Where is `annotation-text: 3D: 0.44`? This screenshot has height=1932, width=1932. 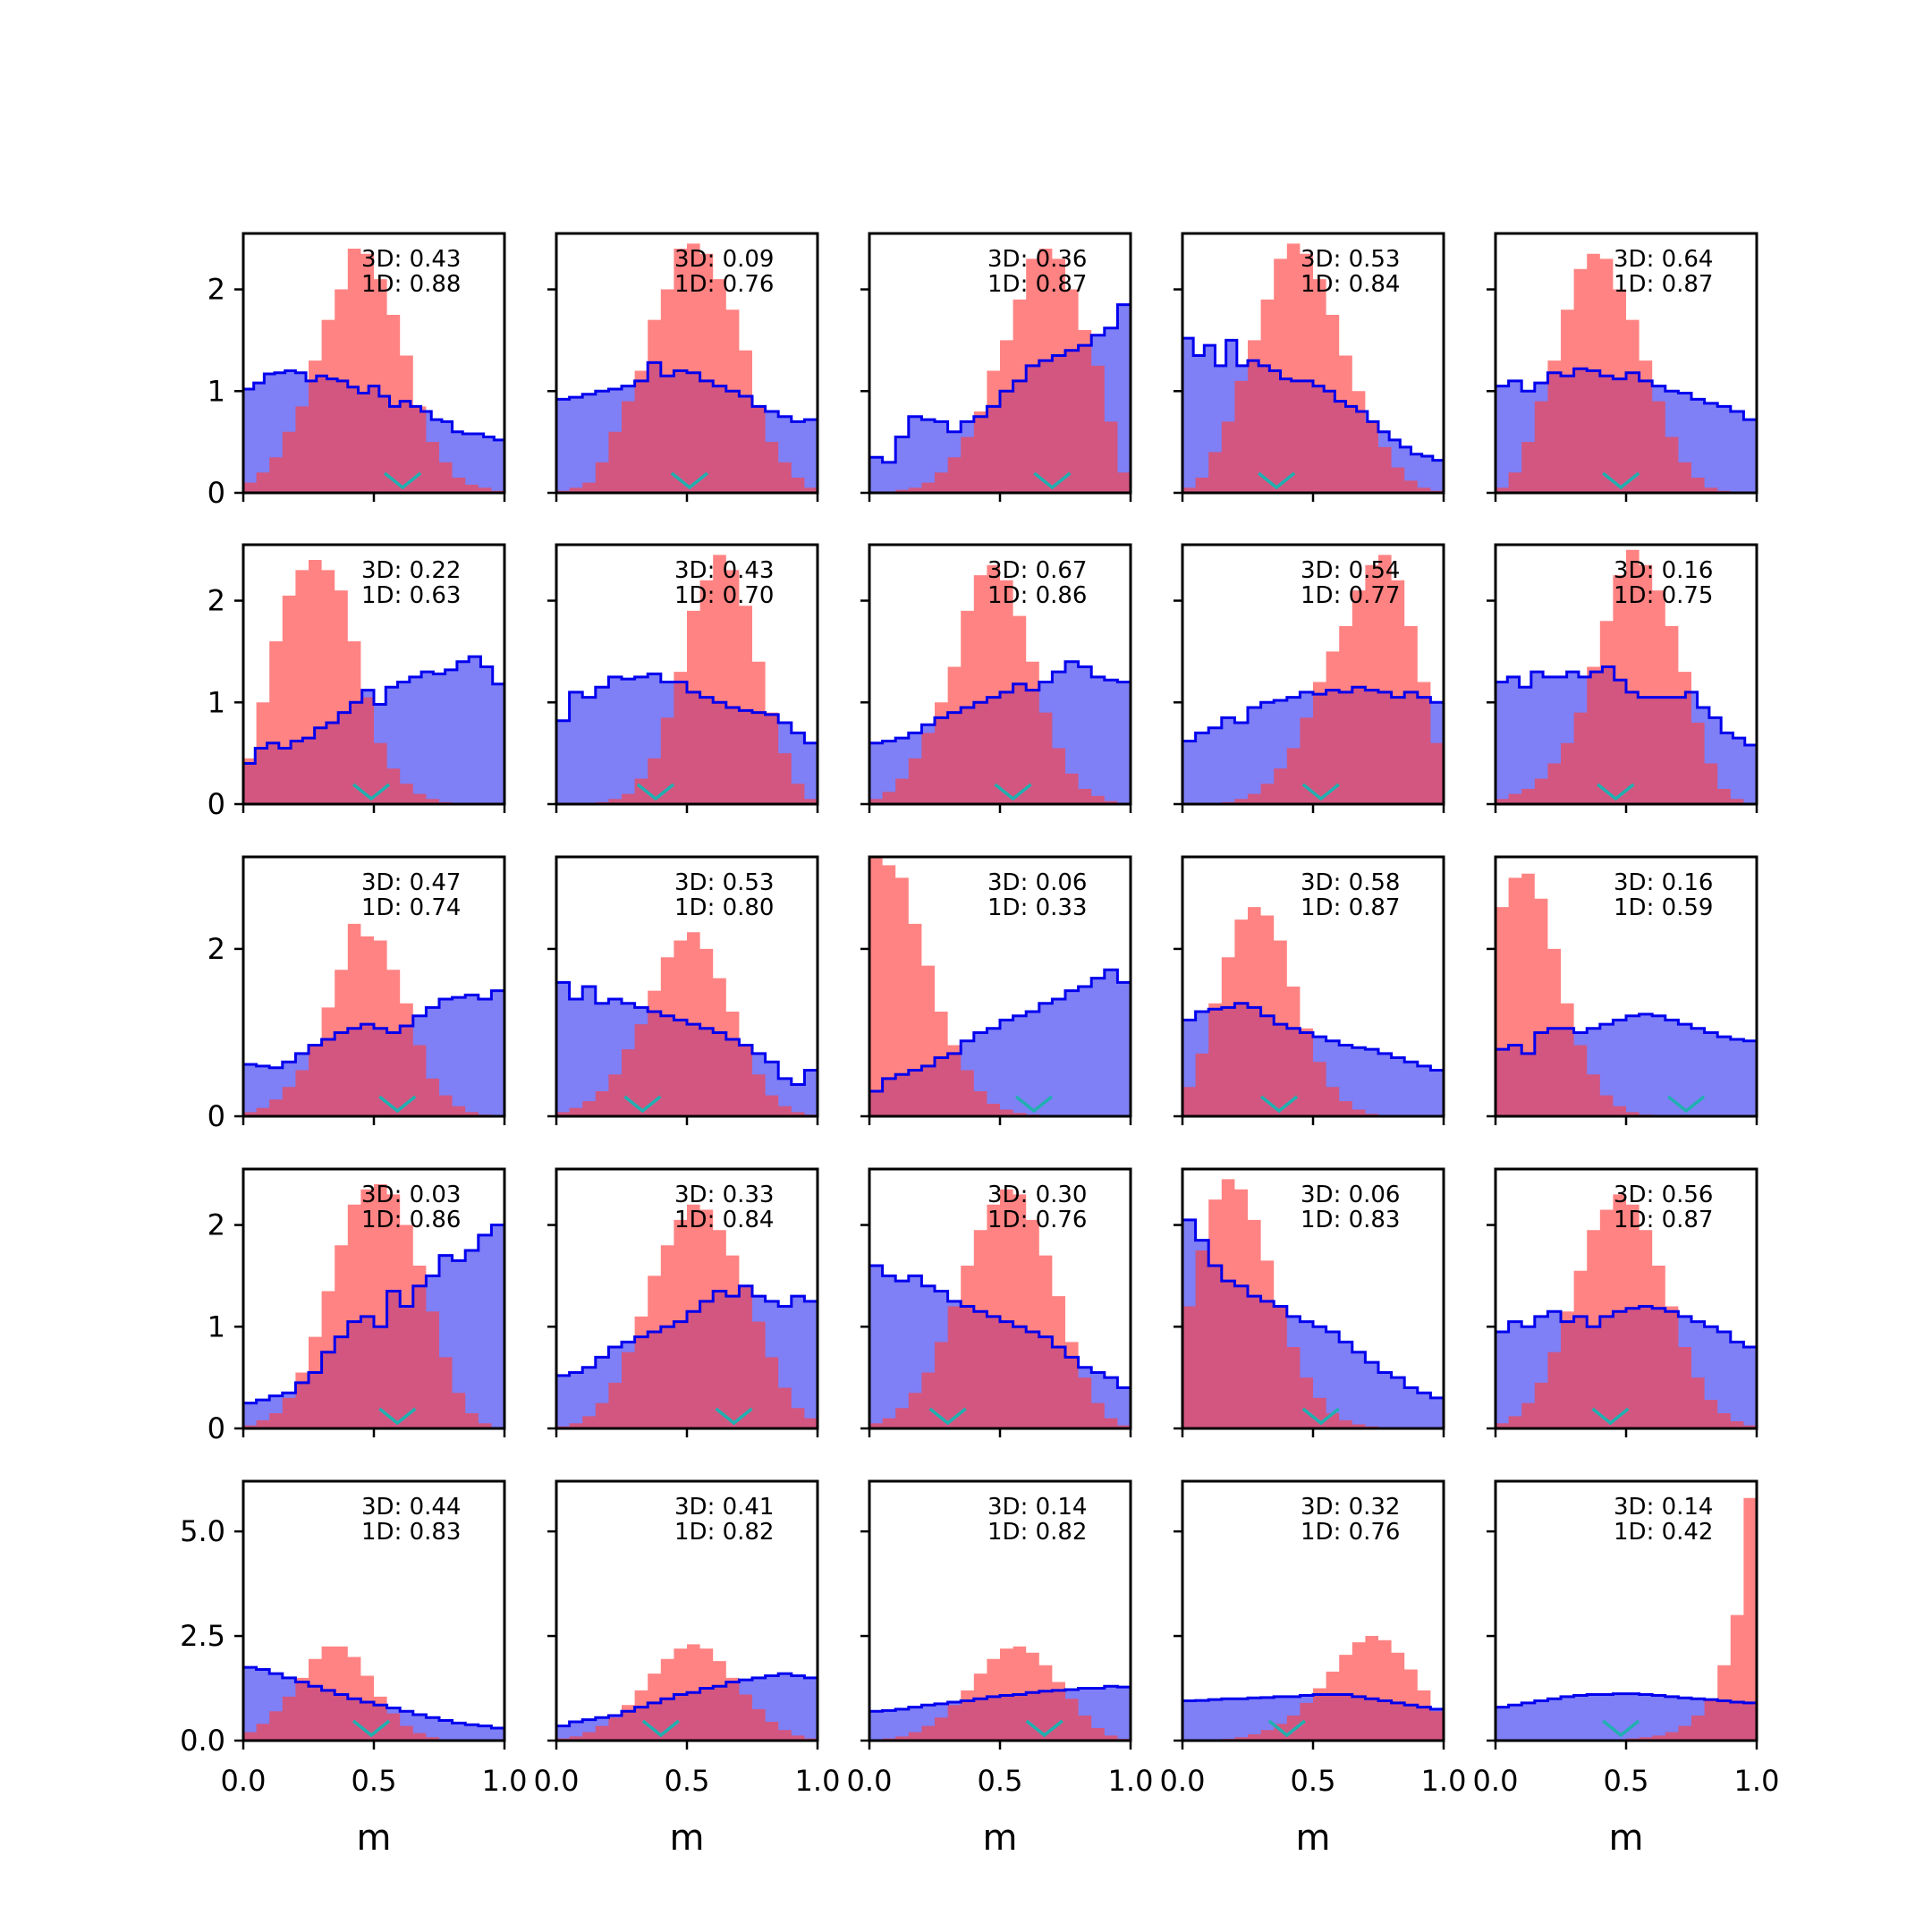
annotation-text: 3D: 0.44 is located at coordinates (411, 1507).